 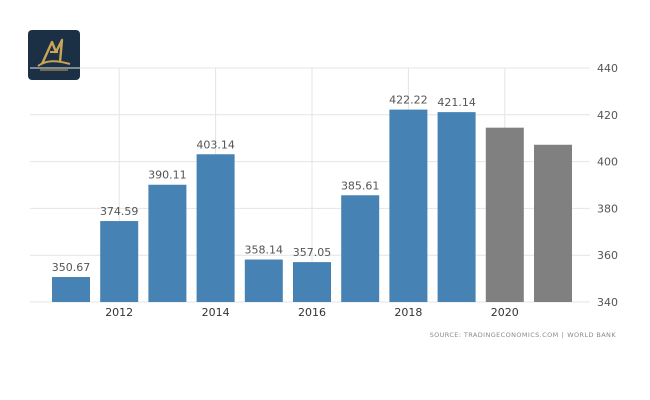 What do you see at coordinates (607, 115) in the screenshot?
I see `y-tick-label: 420` at bounding box center [607, 115].